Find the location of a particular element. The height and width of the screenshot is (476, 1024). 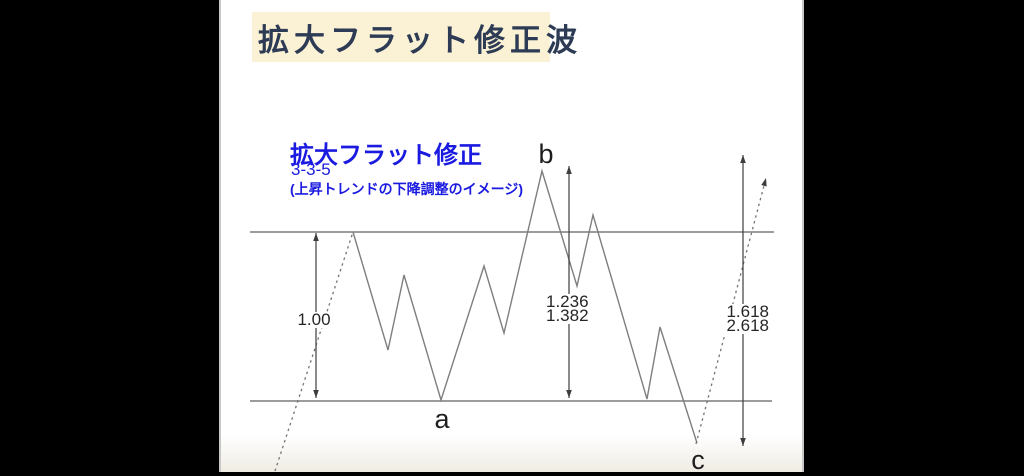

wave-c-ratio-2: 2.618 is located at coordinates (747, 325).